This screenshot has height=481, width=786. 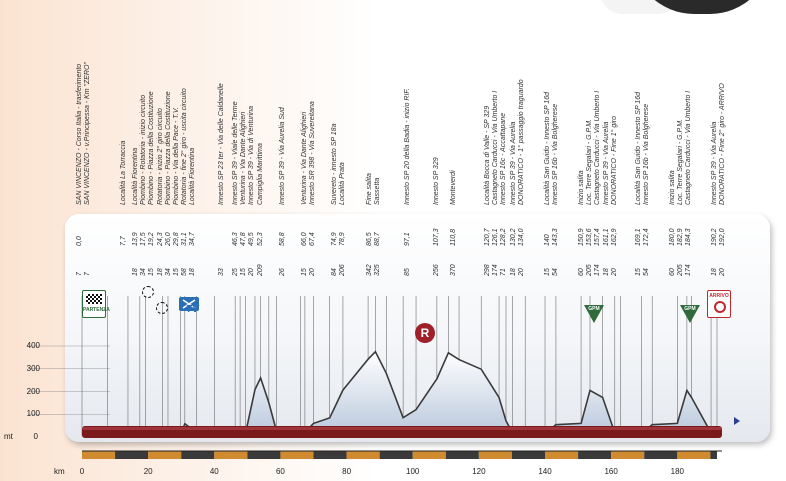 I want to click on waypoint-altitude: 7, so click(x=79, y=274).